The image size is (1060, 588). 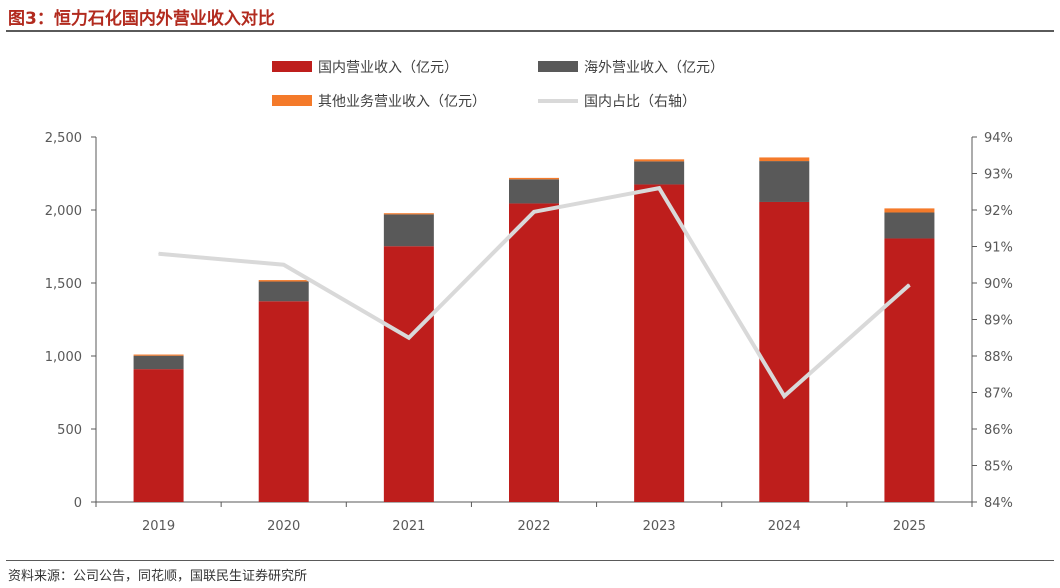 I want to click on bar-other-2022, so click(x=534, y=178).